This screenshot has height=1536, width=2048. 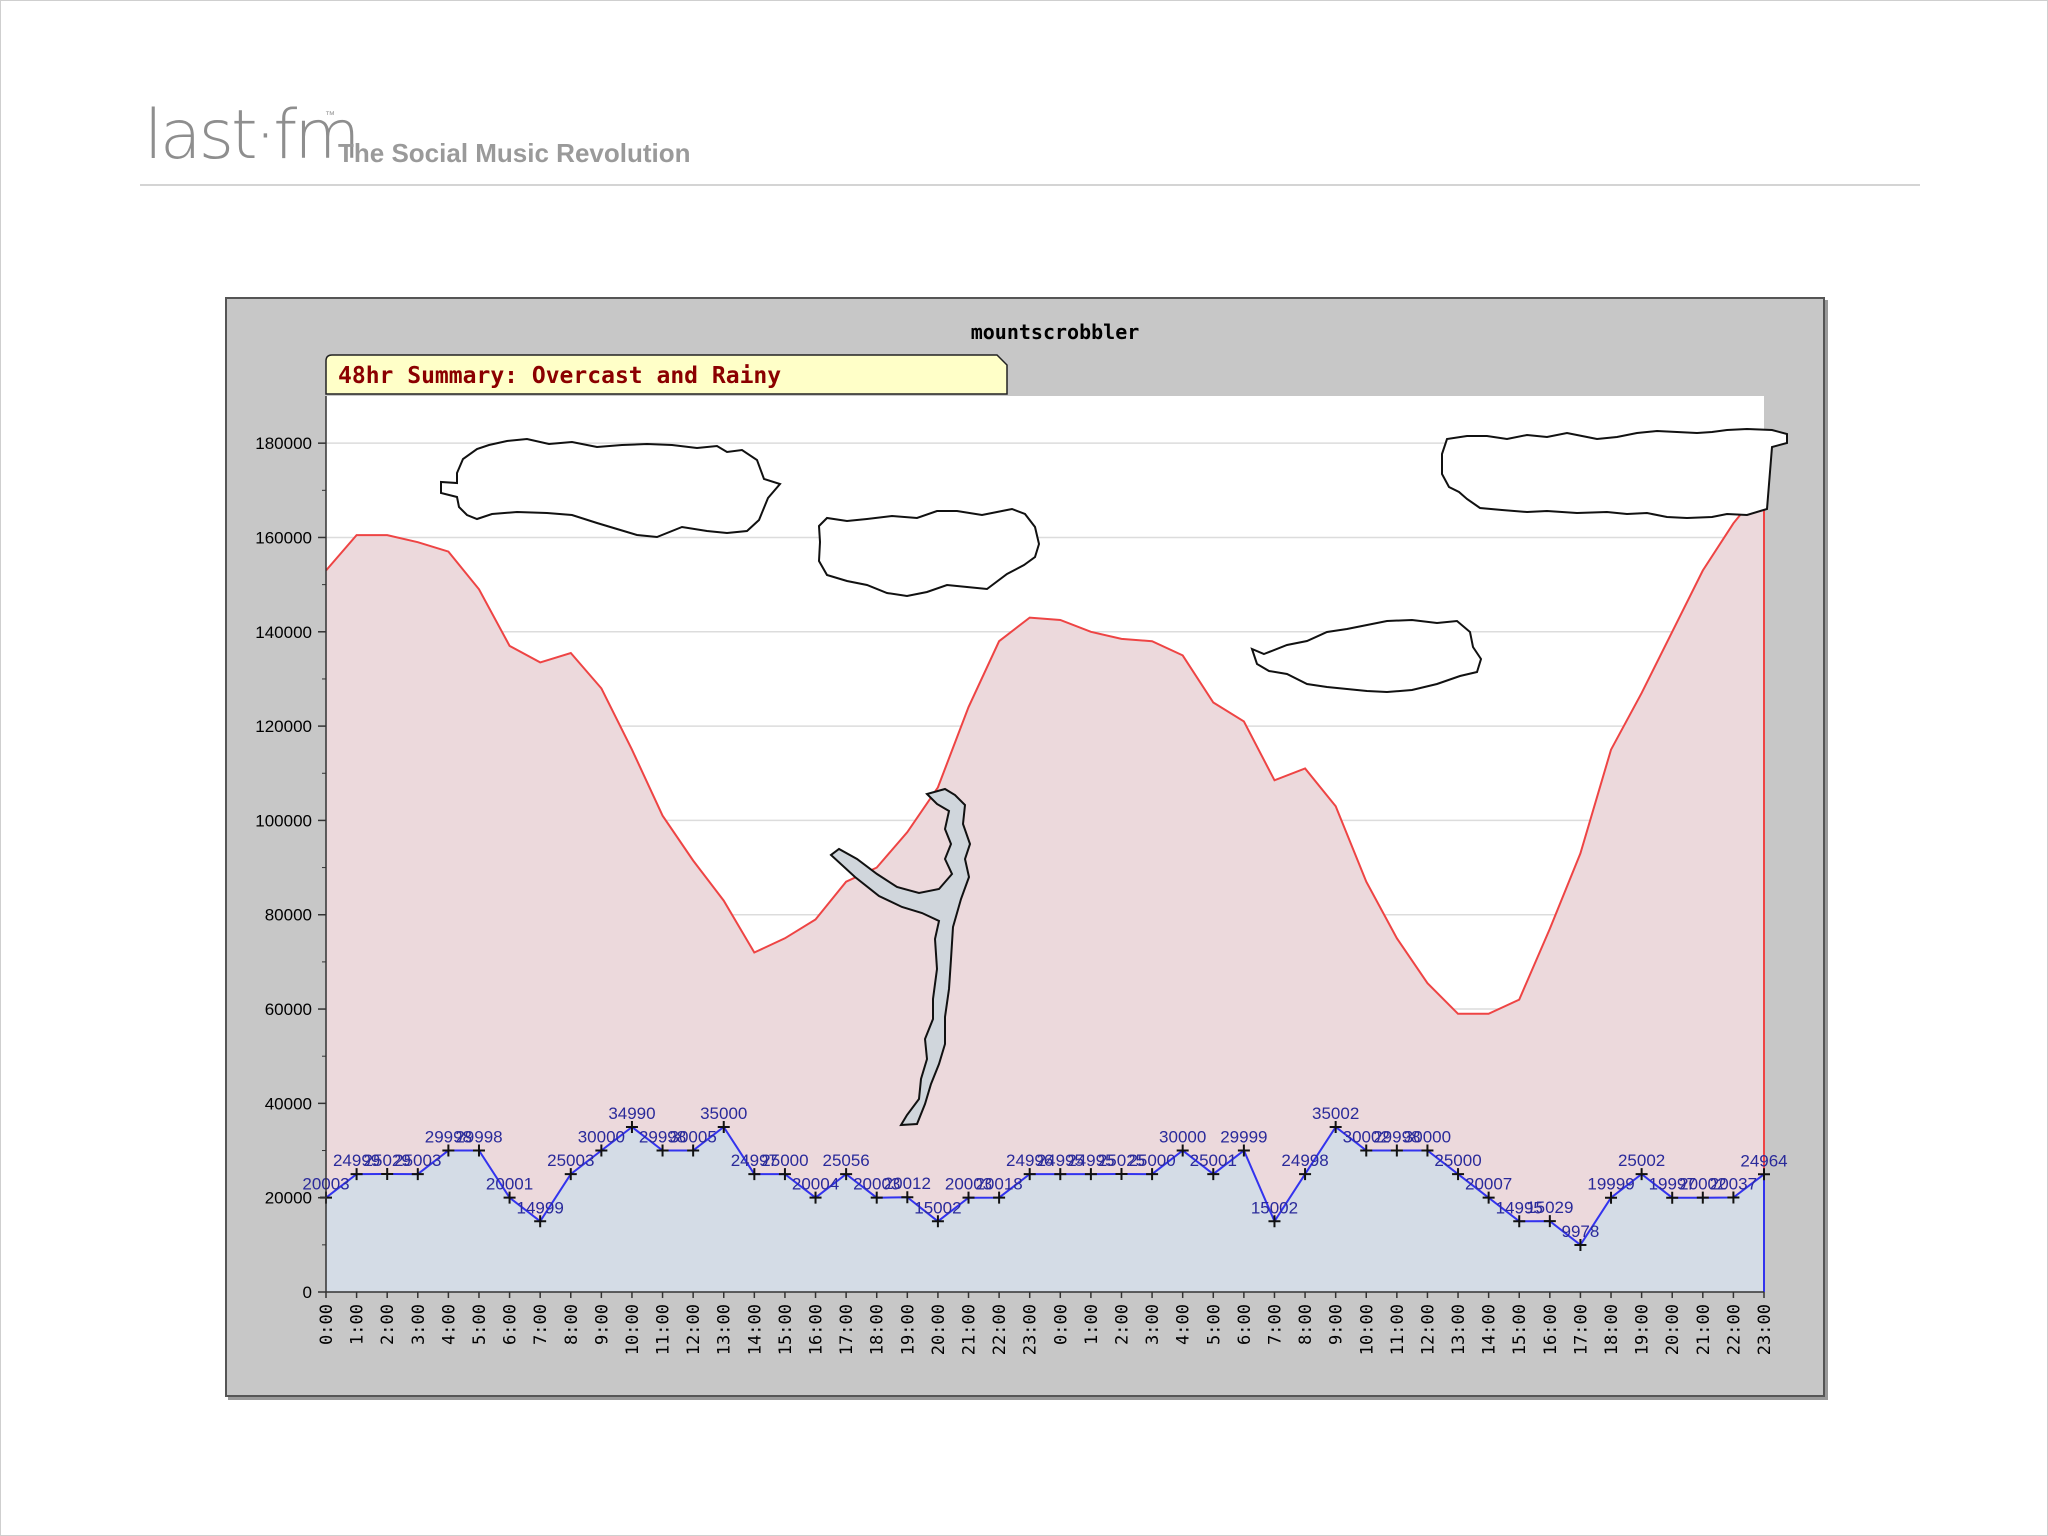 What do you see at coordinates (1643, 1329) in the screenshot?
I see `x-tick-label: 19:00` at bounding box center [1643, 1329].